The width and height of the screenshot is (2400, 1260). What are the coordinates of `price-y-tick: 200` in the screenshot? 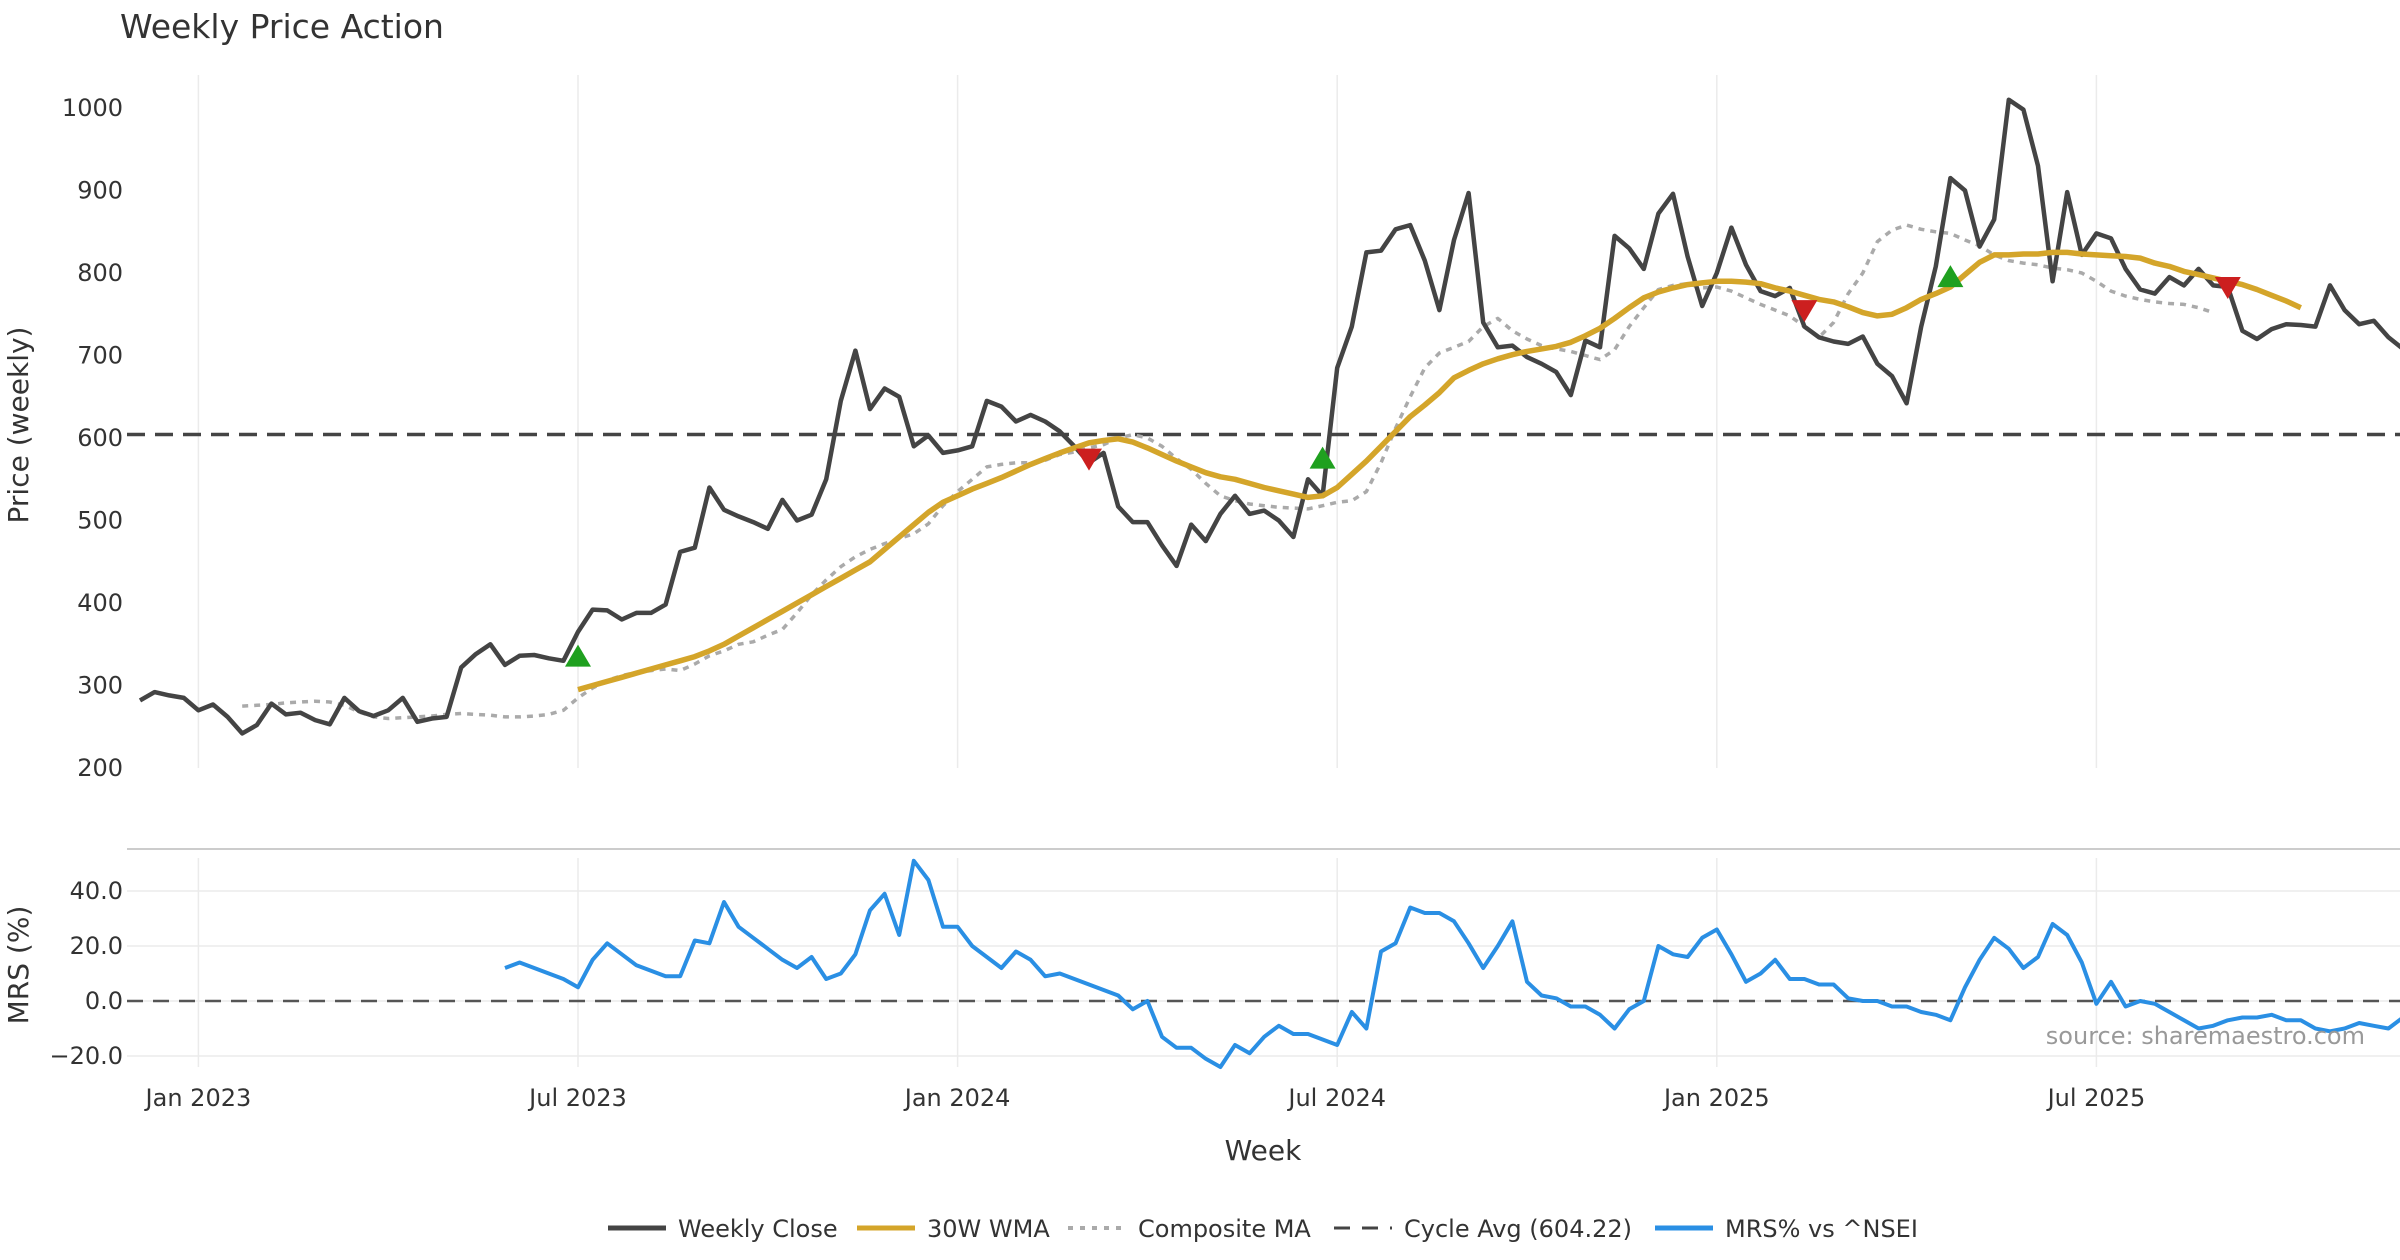 It's located at (100, 768).